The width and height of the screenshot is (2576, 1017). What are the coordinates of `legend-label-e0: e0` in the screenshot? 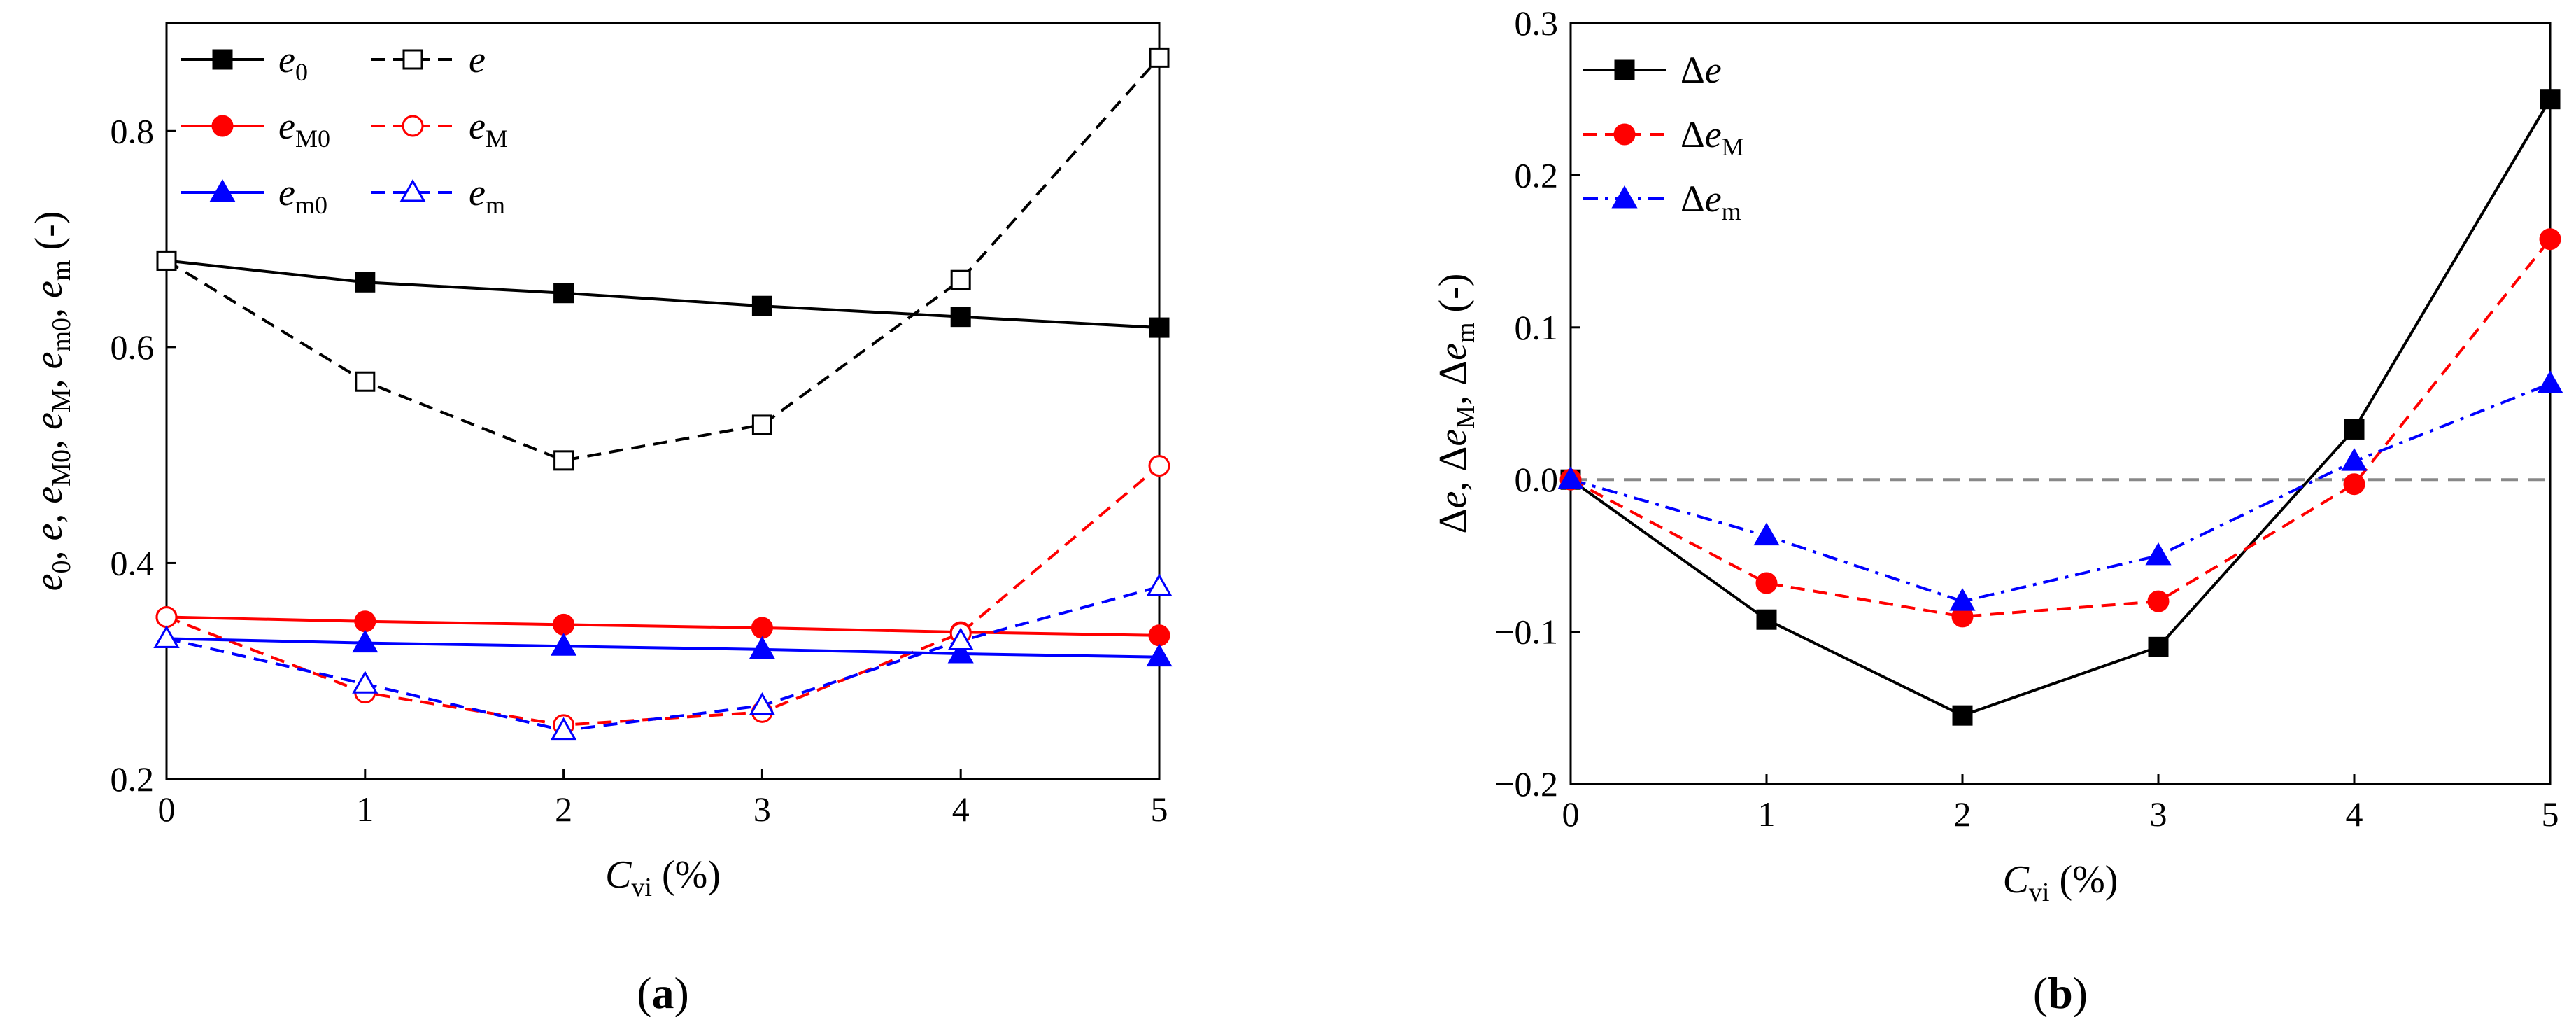 It's located at (293, 62).